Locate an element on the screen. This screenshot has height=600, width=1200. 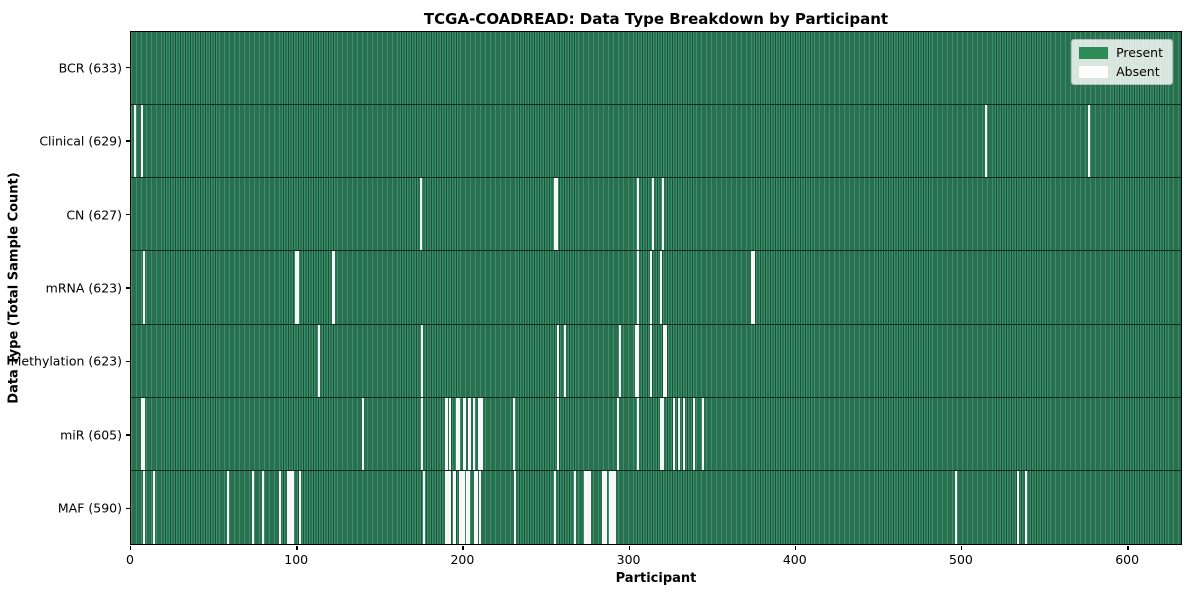
heatmap-row-mir is located at coordinates (656, 434).